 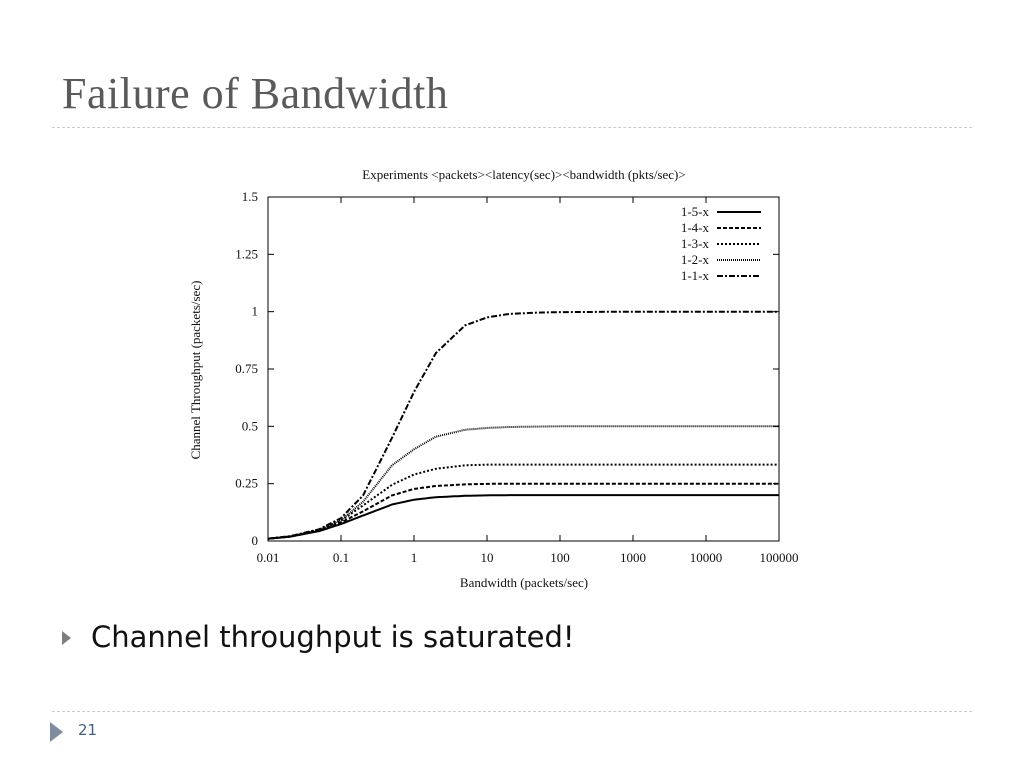 I want to click on x-tick-label: 100, so click(x=560, y=557).